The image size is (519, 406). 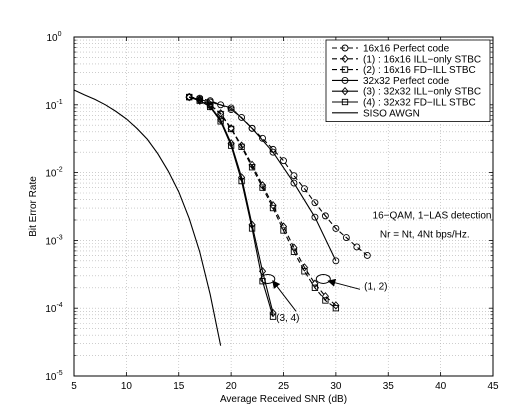 What do you see at coordinates (33, 206) in the screenshot?
I see `y-axis-label: Bit Error Rate` at bounding box center [33, 206].